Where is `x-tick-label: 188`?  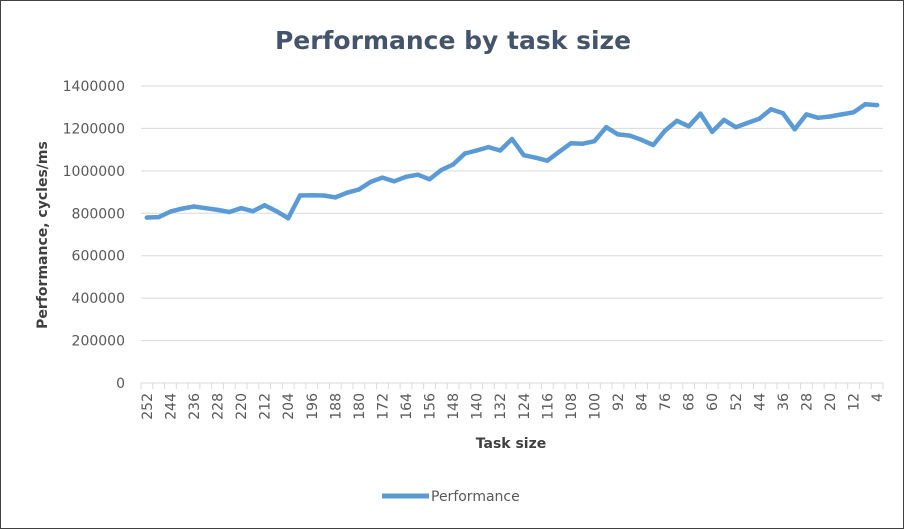
x-tick-label: 188 is located at coordinates (336, 406).